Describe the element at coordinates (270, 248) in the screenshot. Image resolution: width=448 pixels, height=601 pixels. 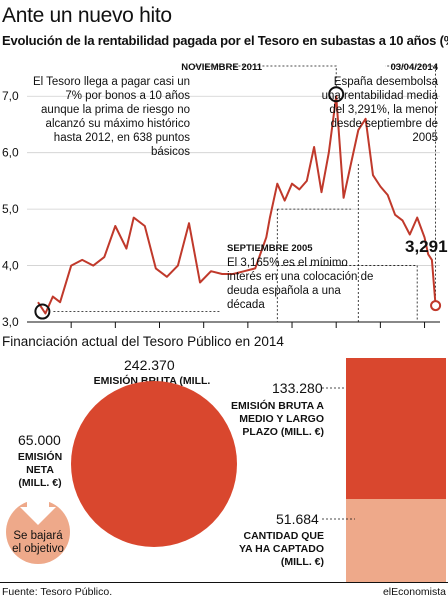
I see `annotation-sep2005-head: SEPTIEMBRE 2005` at that location.